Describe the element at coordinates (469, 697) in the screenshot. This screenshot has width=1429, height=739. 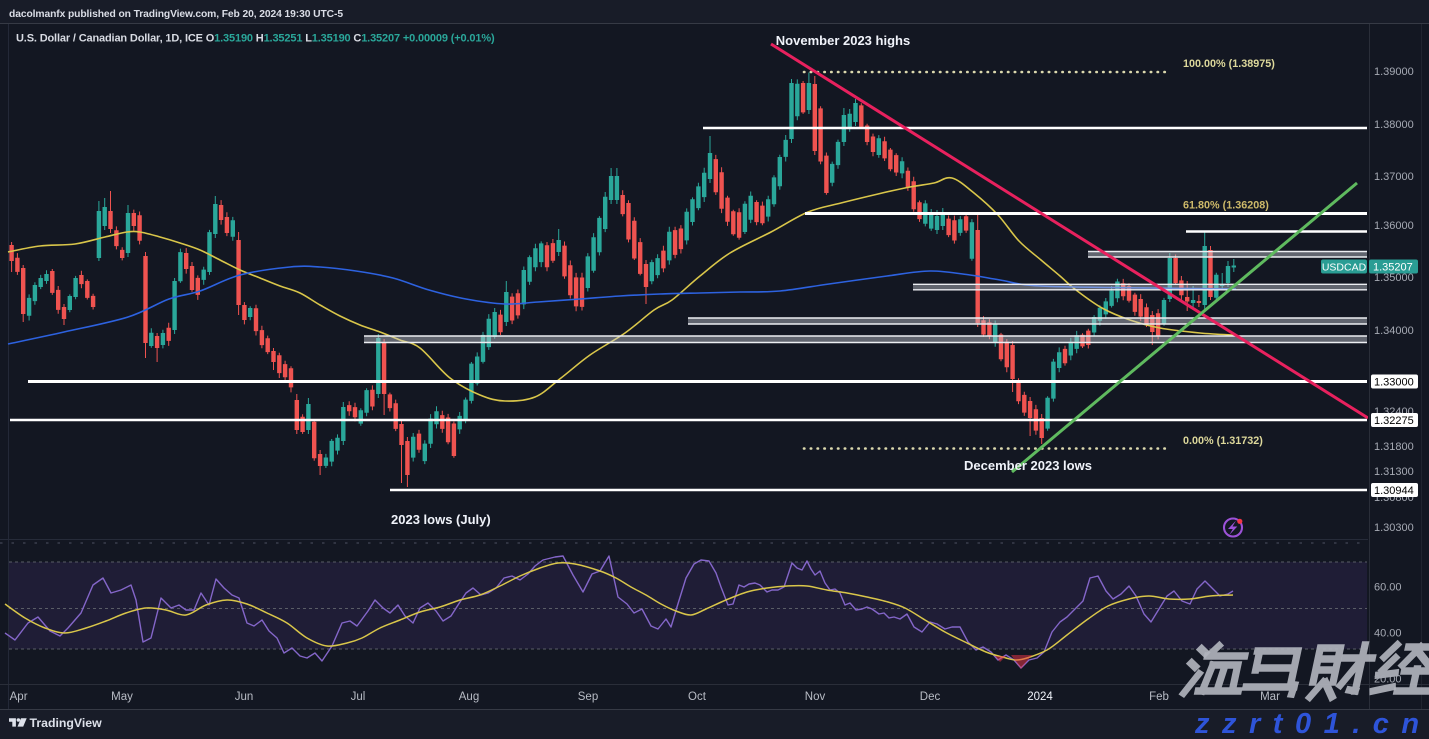
I see `svg-text: Aug` at that location.